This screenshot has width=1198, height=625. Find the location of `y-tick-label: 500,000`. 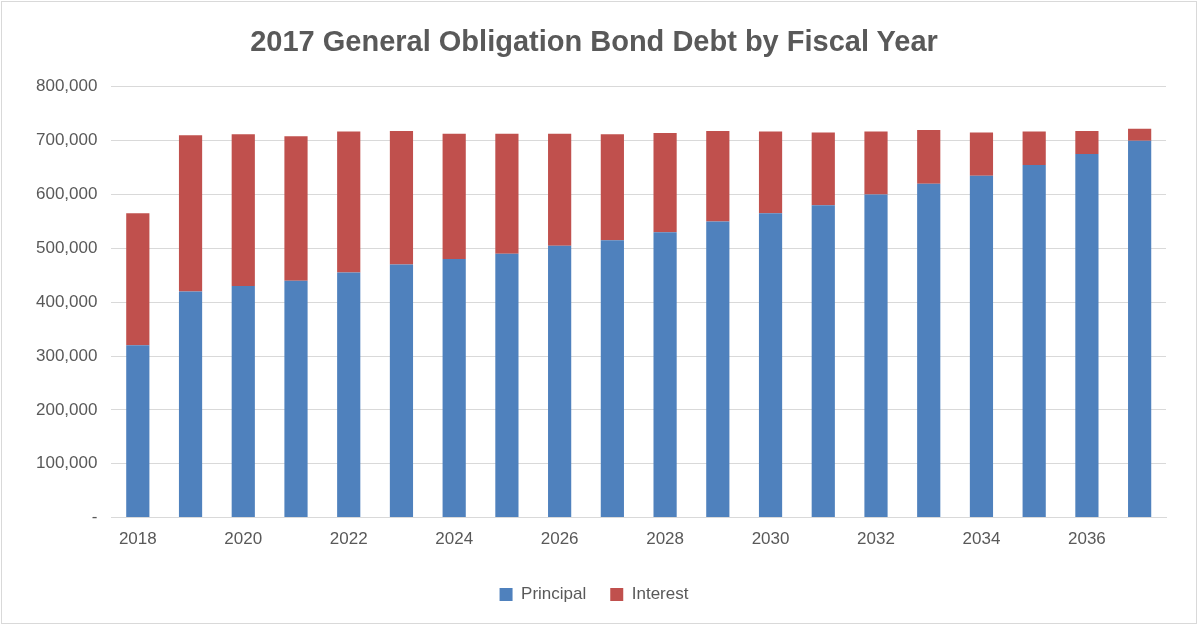

y-tick-label: 500,000 is located at coordinates (67, 248).